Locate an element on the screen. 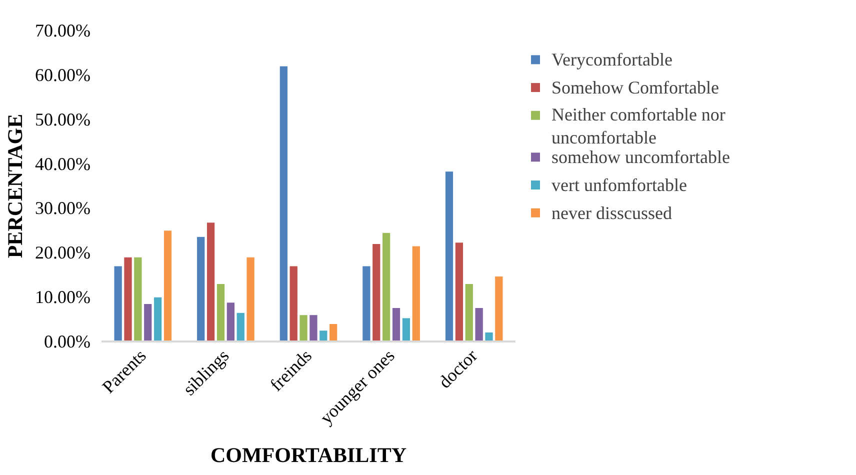  y-tick-label: 70.00% is located at coordinates (63, 30).